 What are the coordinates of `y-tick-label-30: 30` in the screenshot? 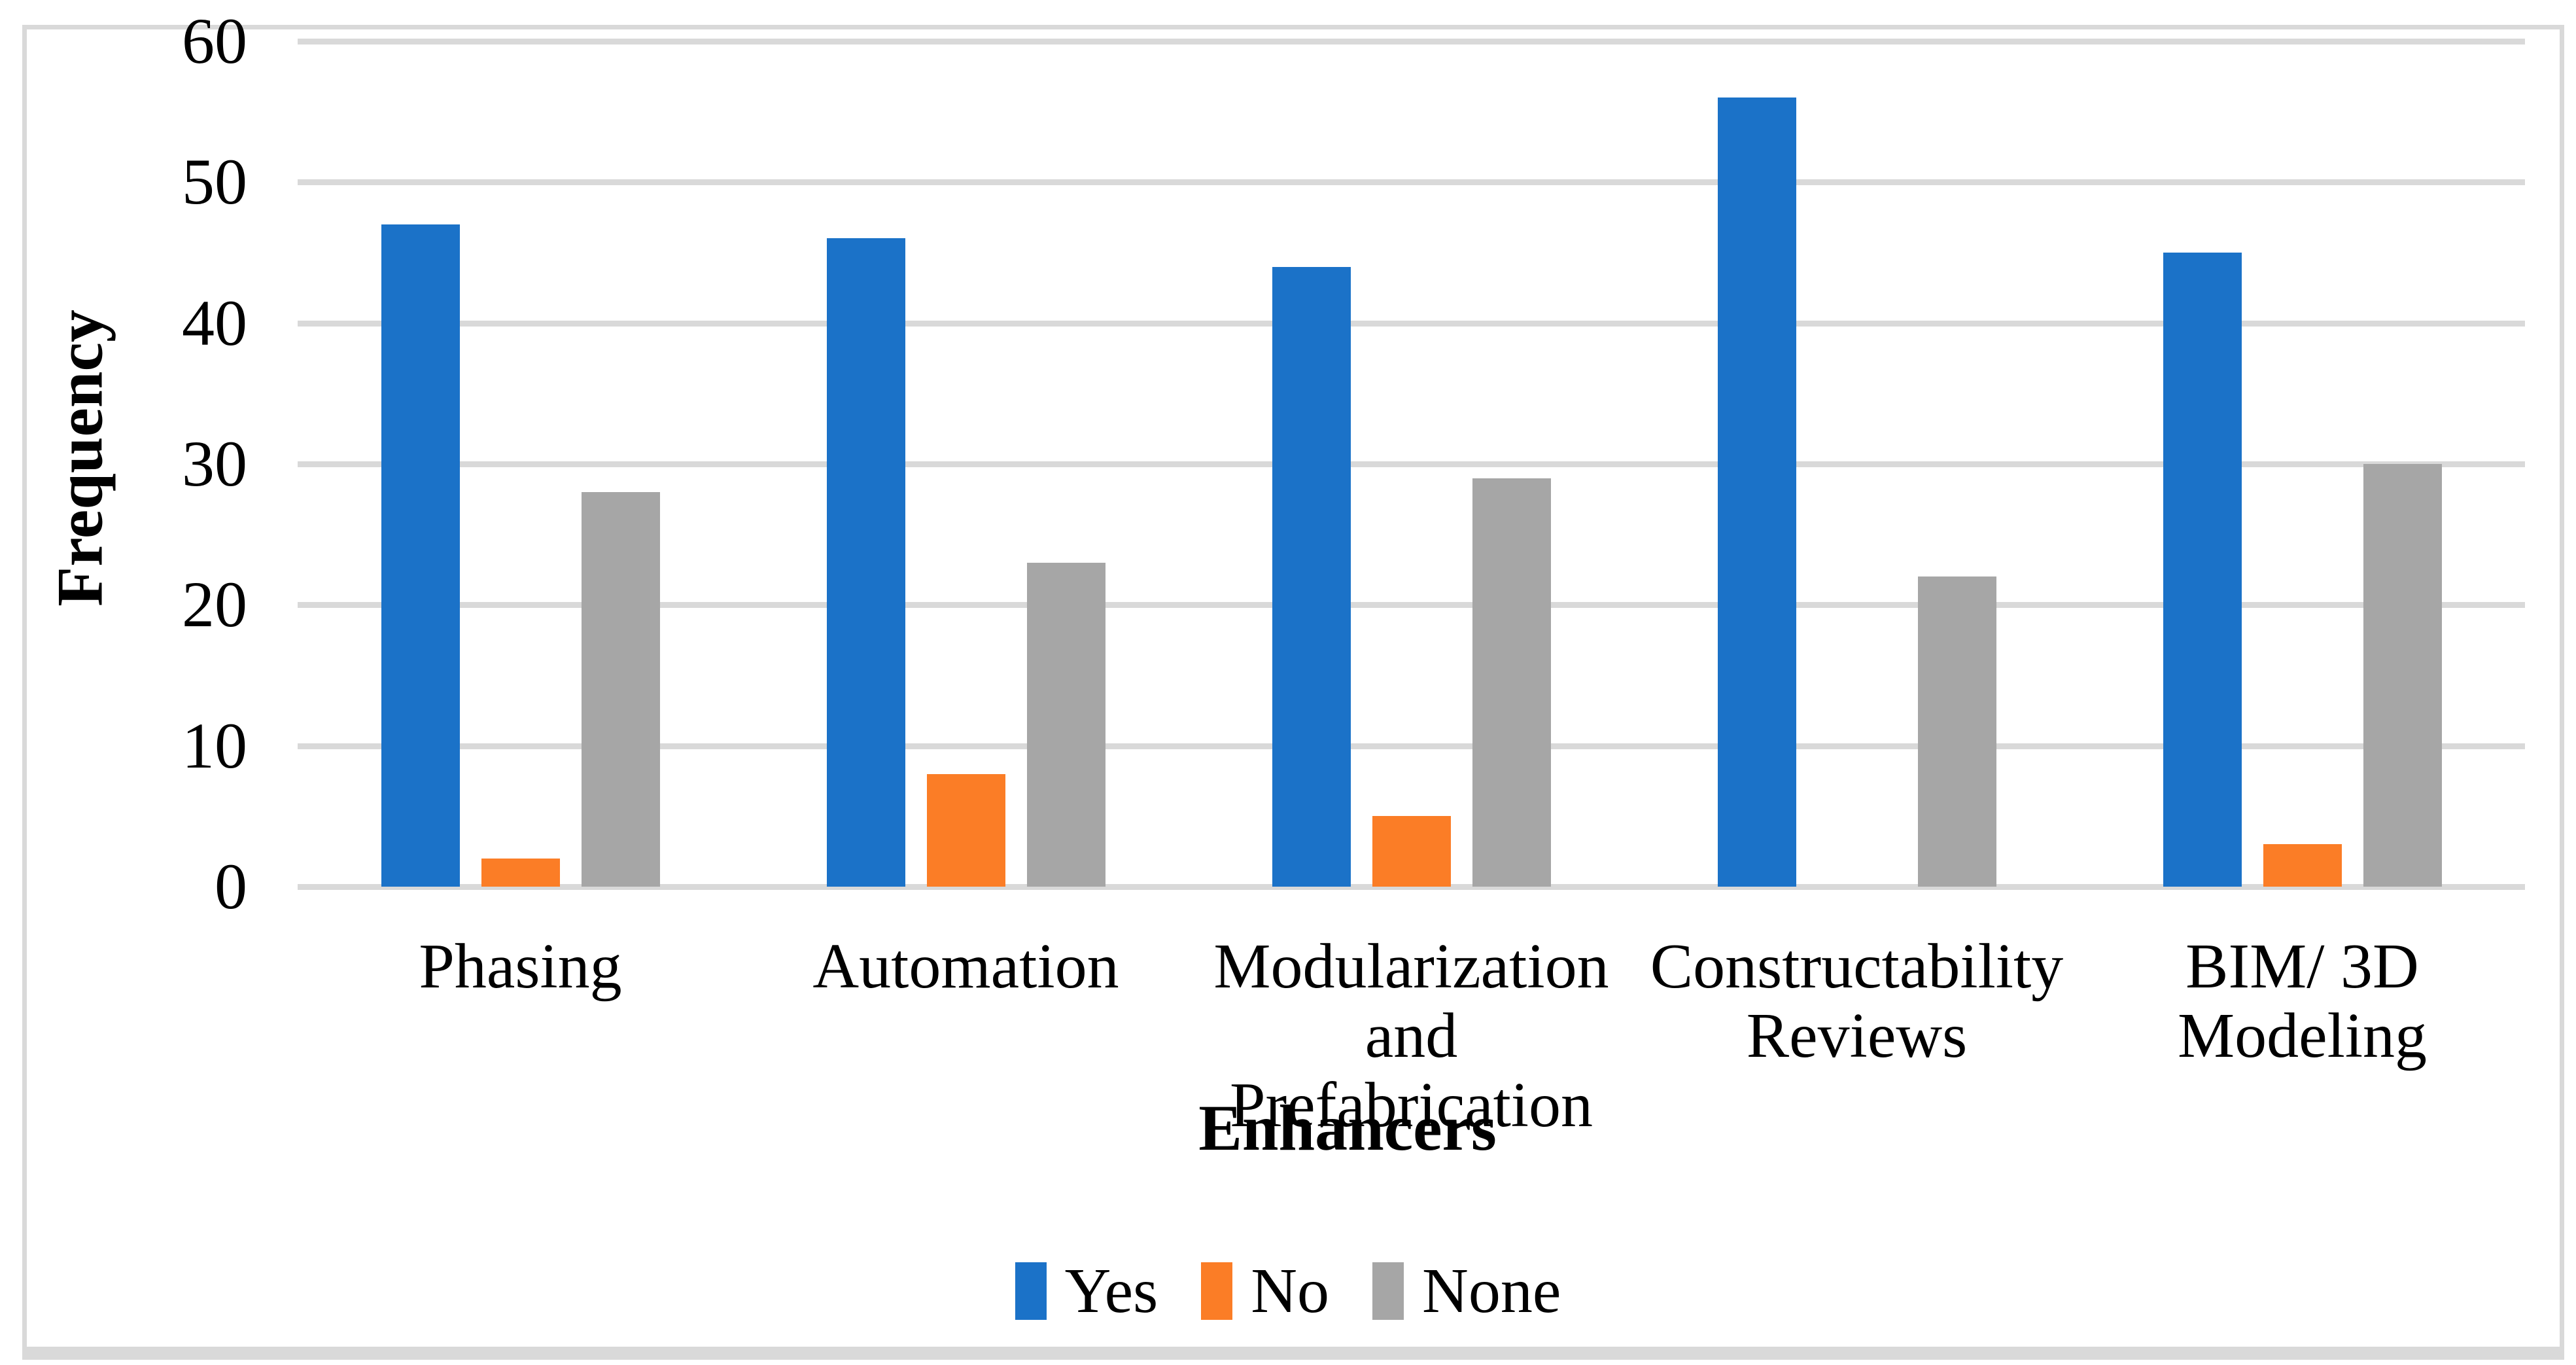 It's located at (214, 463).